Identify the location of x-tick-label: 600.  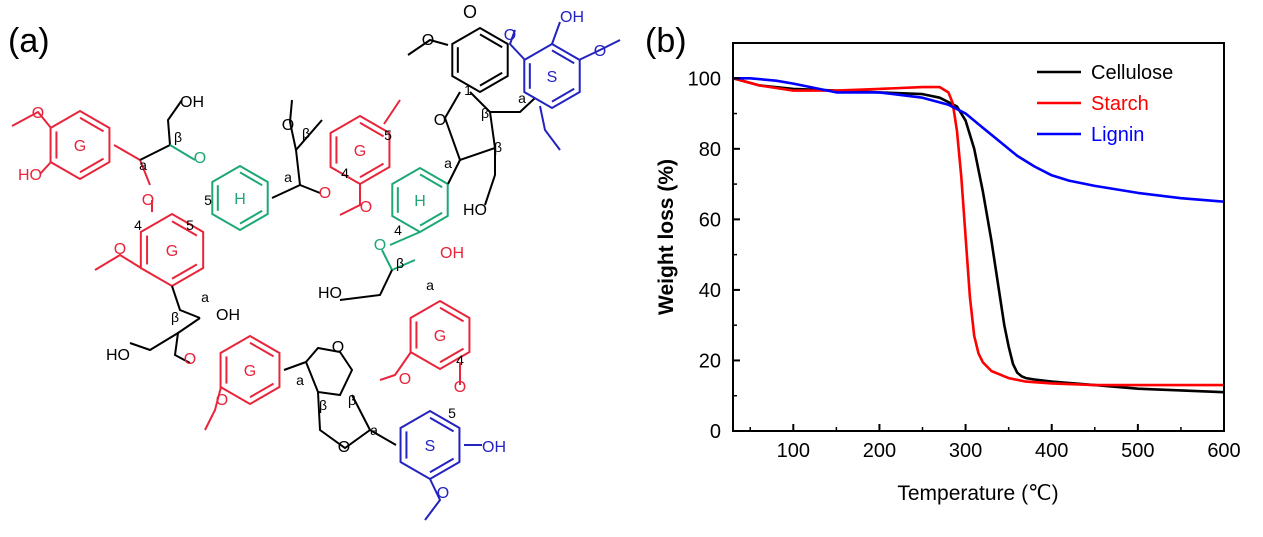
(1223, 451).